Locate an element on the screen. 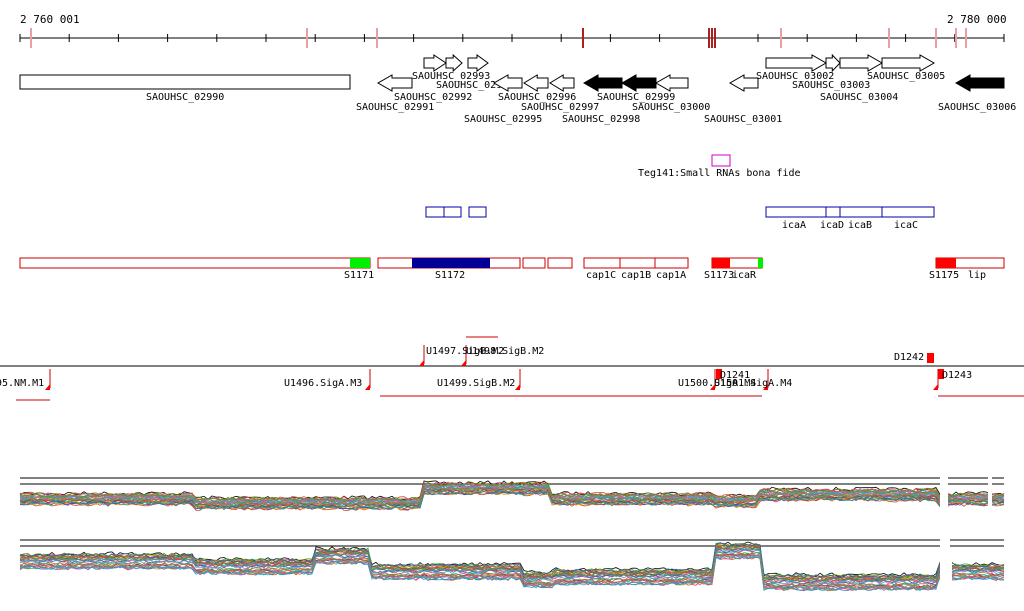 The width and height of the screenshot is (1024, 611). gene-saouhsc_02993: SAOUHSC_02993 is located at coordinates (451, 67).